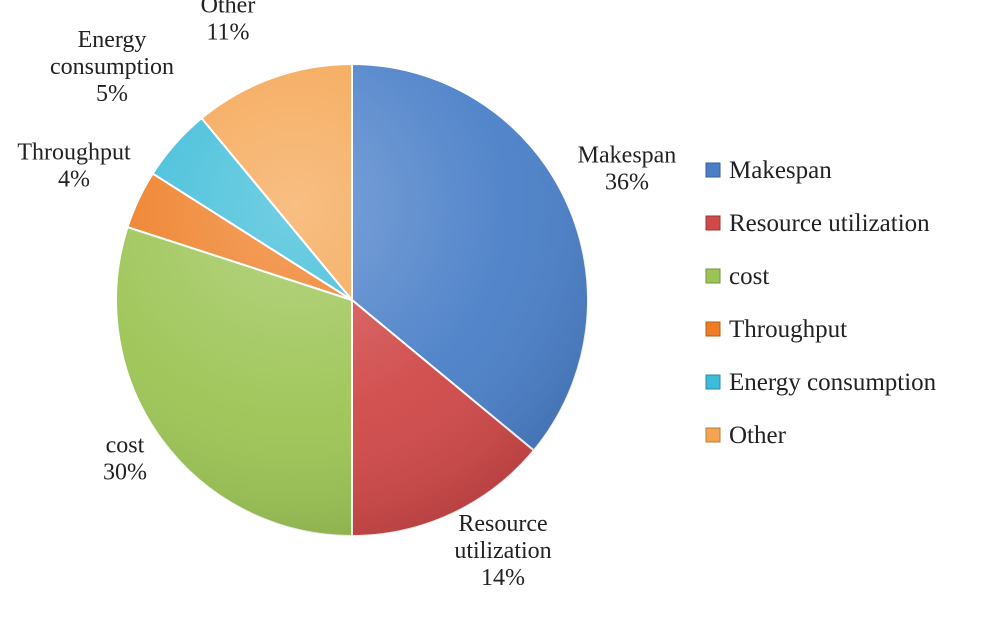 The image size is (985, 625). I want to click on slice-label-energy-consumption: Energy consumption 5%, so click(112, 67).